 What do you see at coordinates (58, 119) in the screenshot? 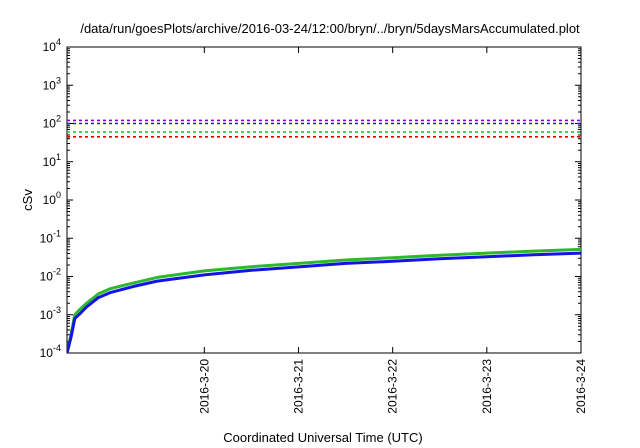
I see `y-tick-label-exponent: 2` at bounding box center [58, 119].